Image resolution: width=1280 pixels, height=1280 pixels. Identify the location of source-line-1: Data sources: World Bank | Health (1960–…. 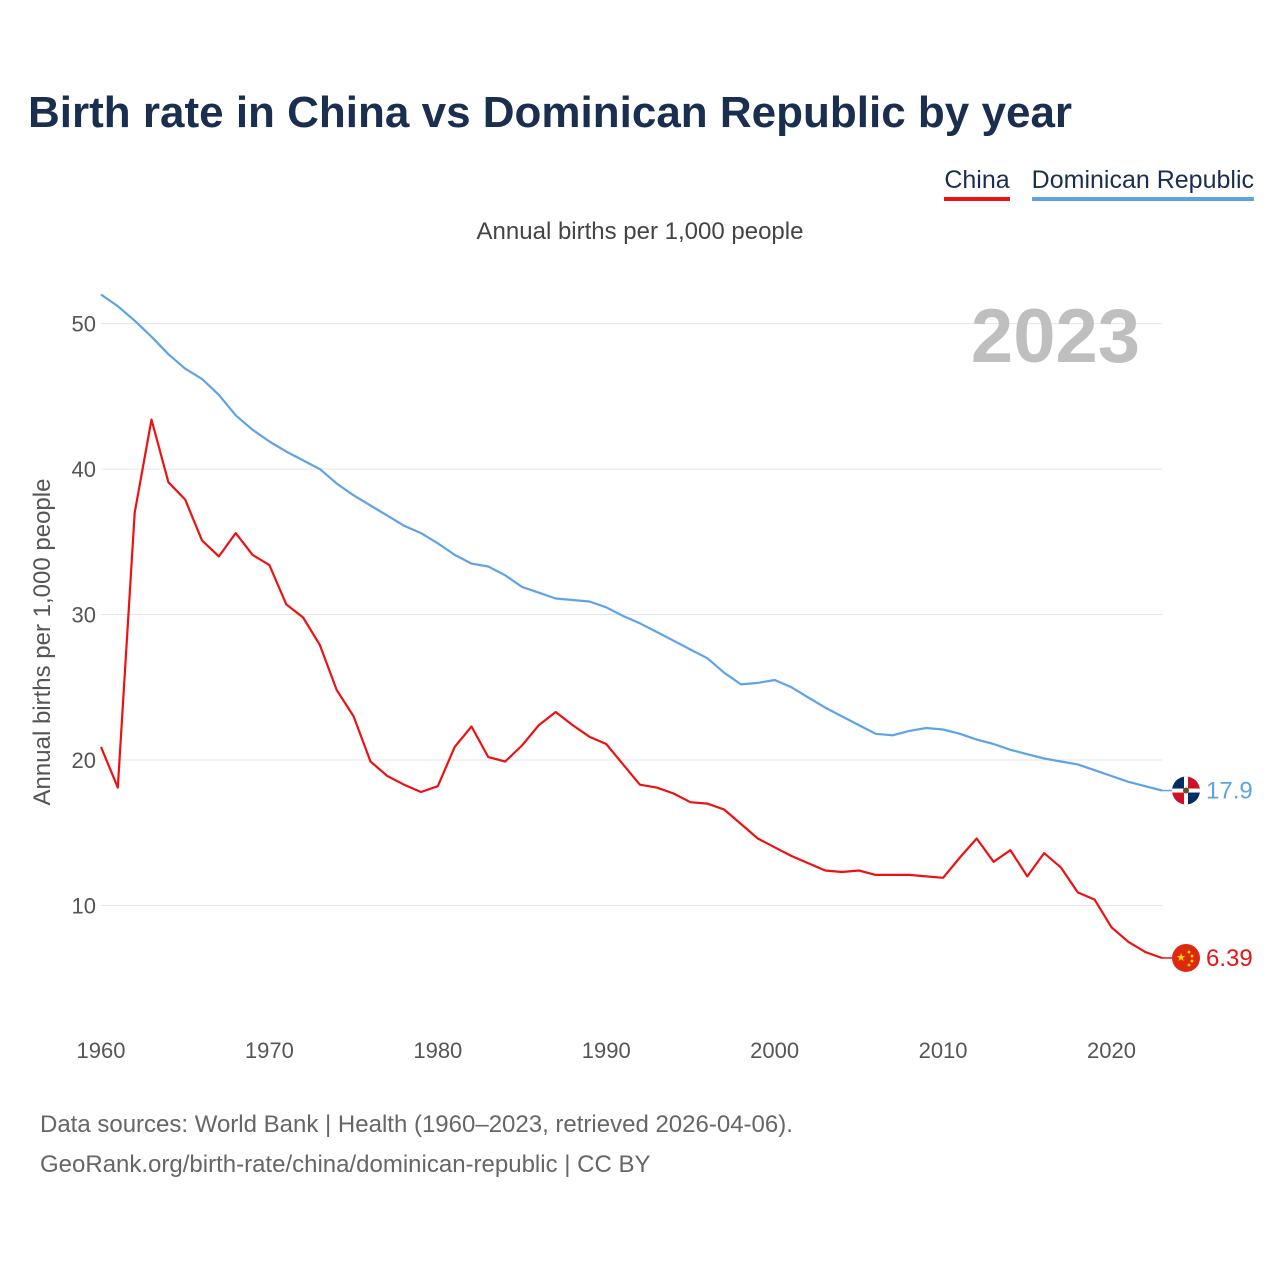
(416, 1124).